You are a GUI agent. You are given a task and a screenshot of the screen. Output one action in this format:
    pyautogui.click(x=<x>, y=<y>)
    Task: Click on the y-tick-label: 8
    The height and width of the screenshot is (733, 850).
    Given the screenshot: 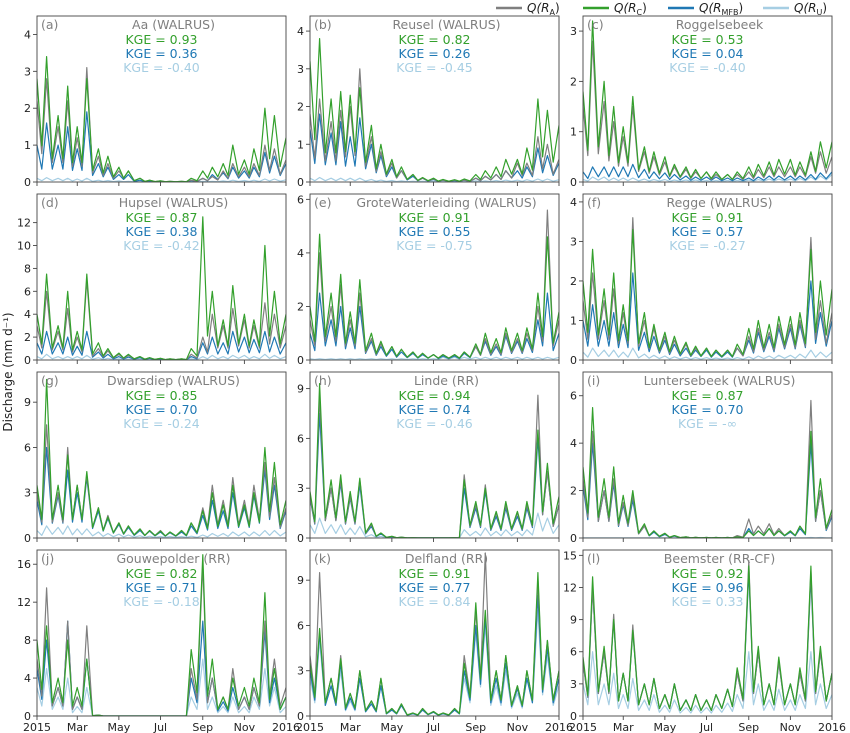 What is the action you would take?
    pyautogui.click(x=27, y=268)
    